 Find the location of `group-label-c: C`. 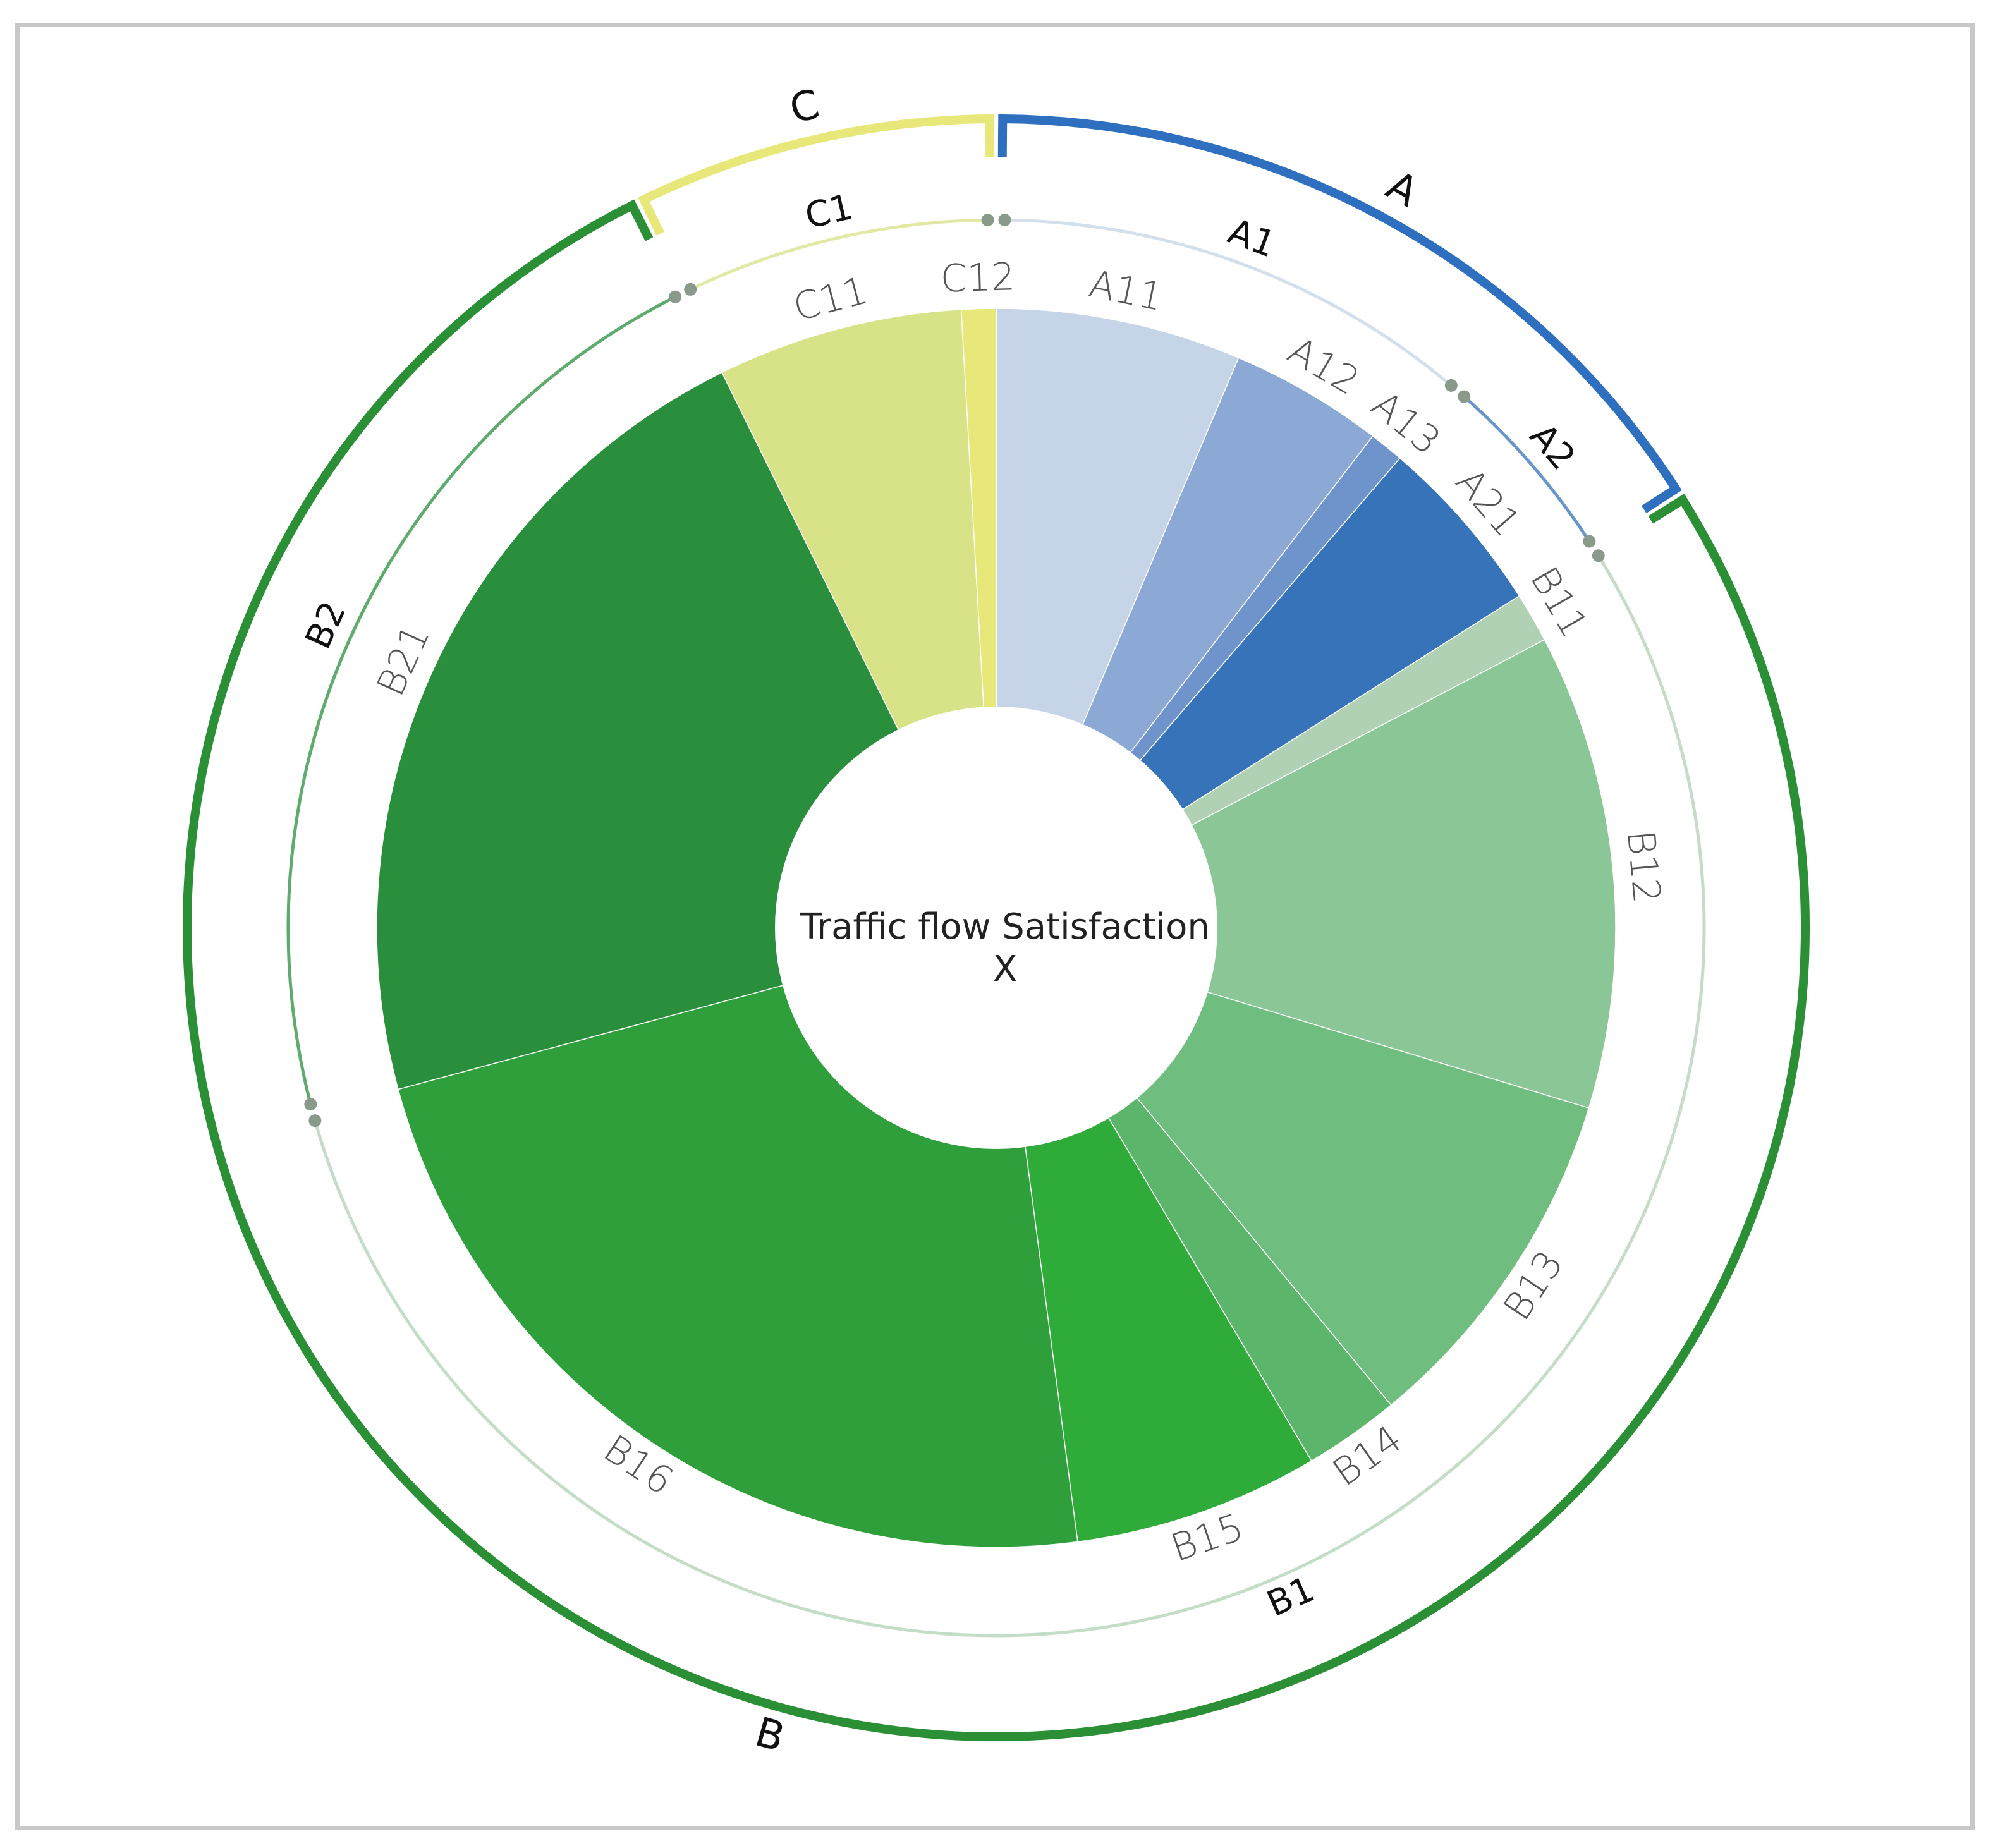

group-label-c: C is located at coordinates (805, 107).